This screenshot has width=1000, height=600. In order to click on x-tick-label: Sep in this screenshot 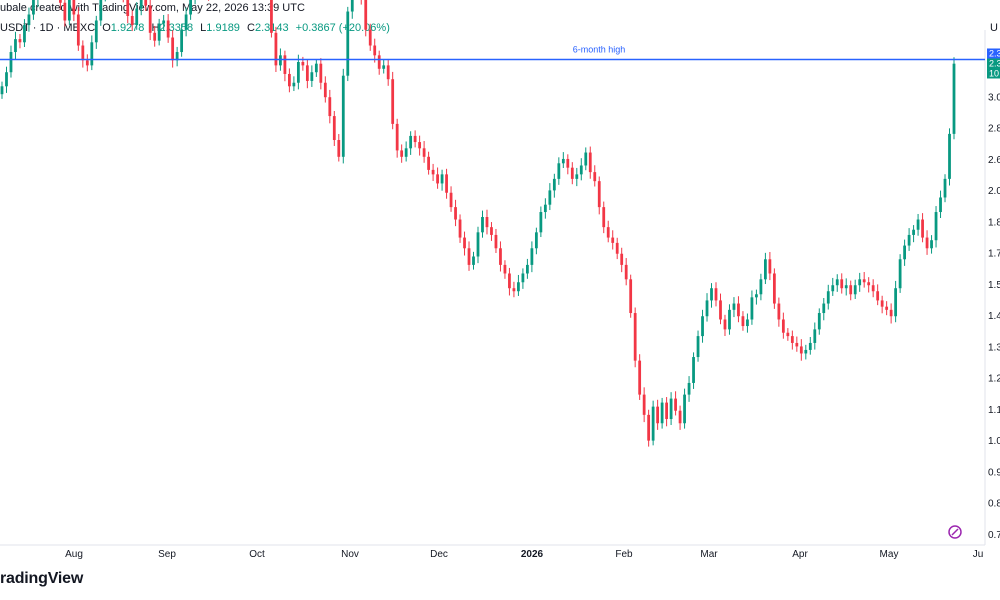, I will do `click(167, 554)`.